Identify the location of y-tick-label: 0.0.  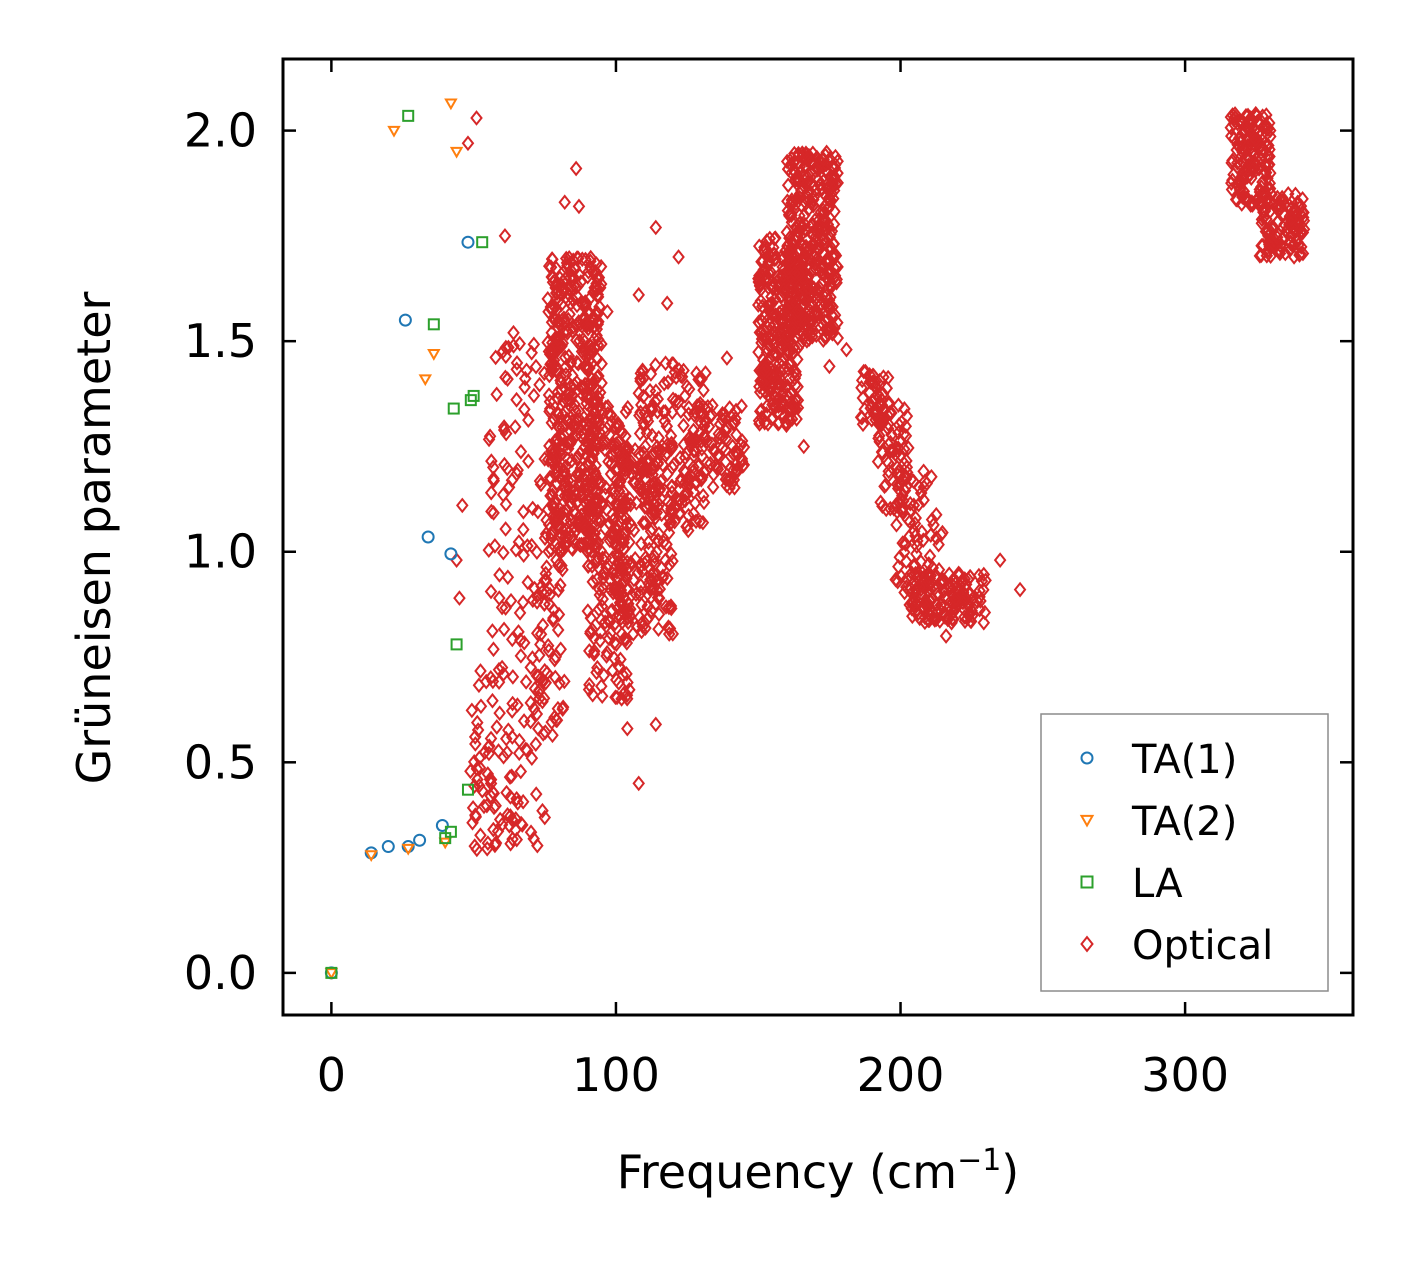
(220, 973).